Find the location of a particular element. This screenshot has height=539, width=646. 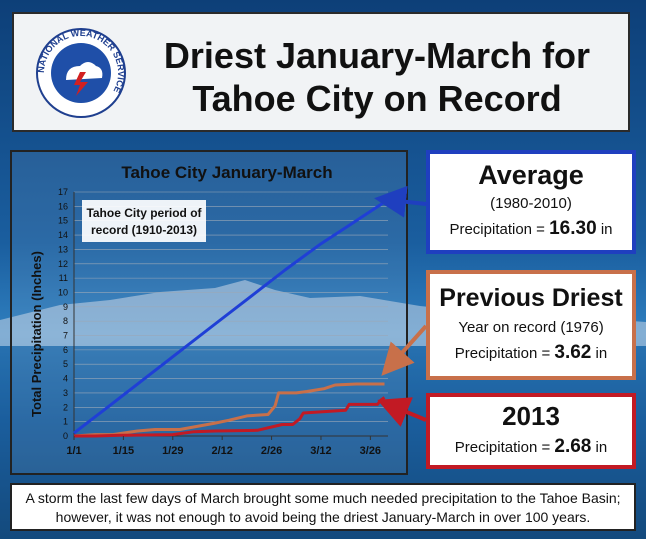

x-tick-label: 1/29 is located at coordinates (172, 451).